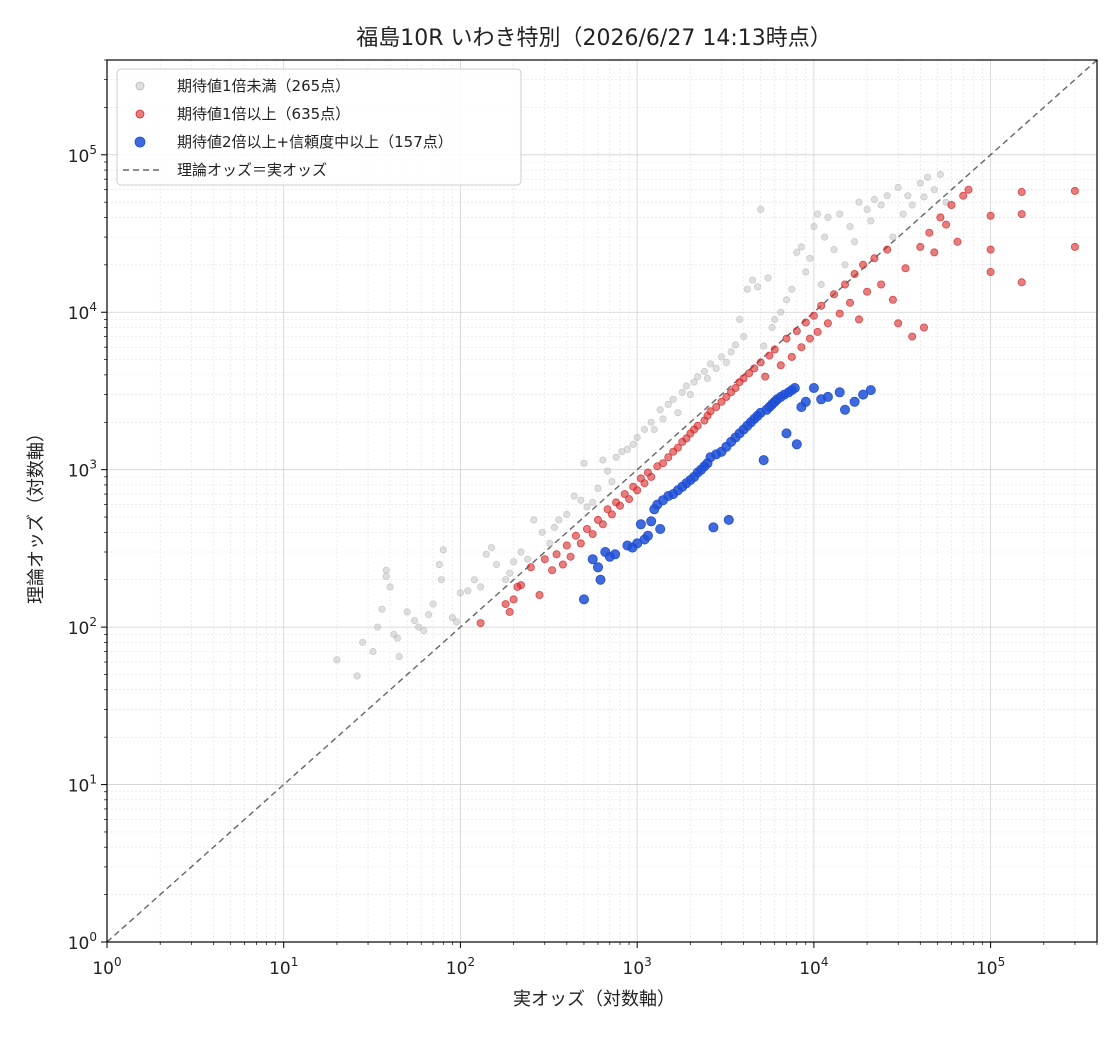 This screenshot has height=1044, width=1120. I want to click on legend-label: 期待値2倍以上+信頼度中以上（157点）, so click(315, 142).